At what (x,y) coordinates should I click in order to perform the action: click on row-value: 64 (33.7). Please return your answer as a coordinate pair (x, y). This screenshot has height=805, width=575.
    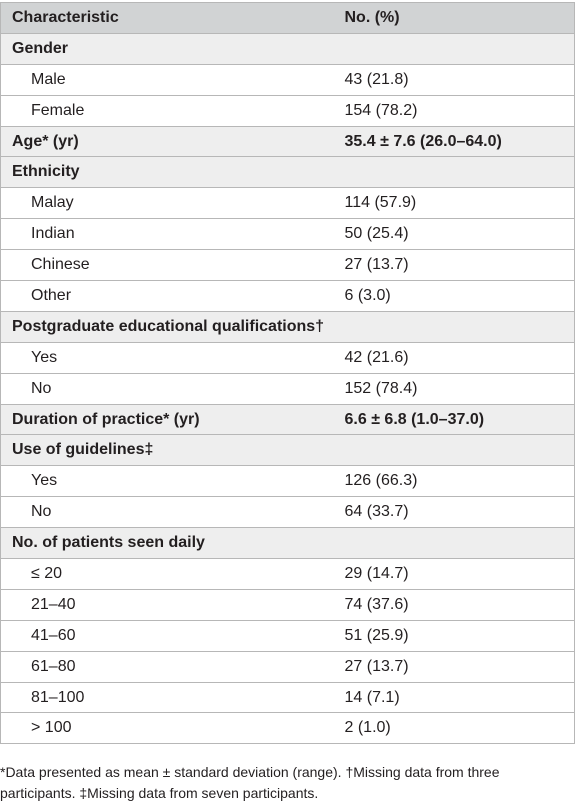
    Looking at the image, I should click on (459, 512).